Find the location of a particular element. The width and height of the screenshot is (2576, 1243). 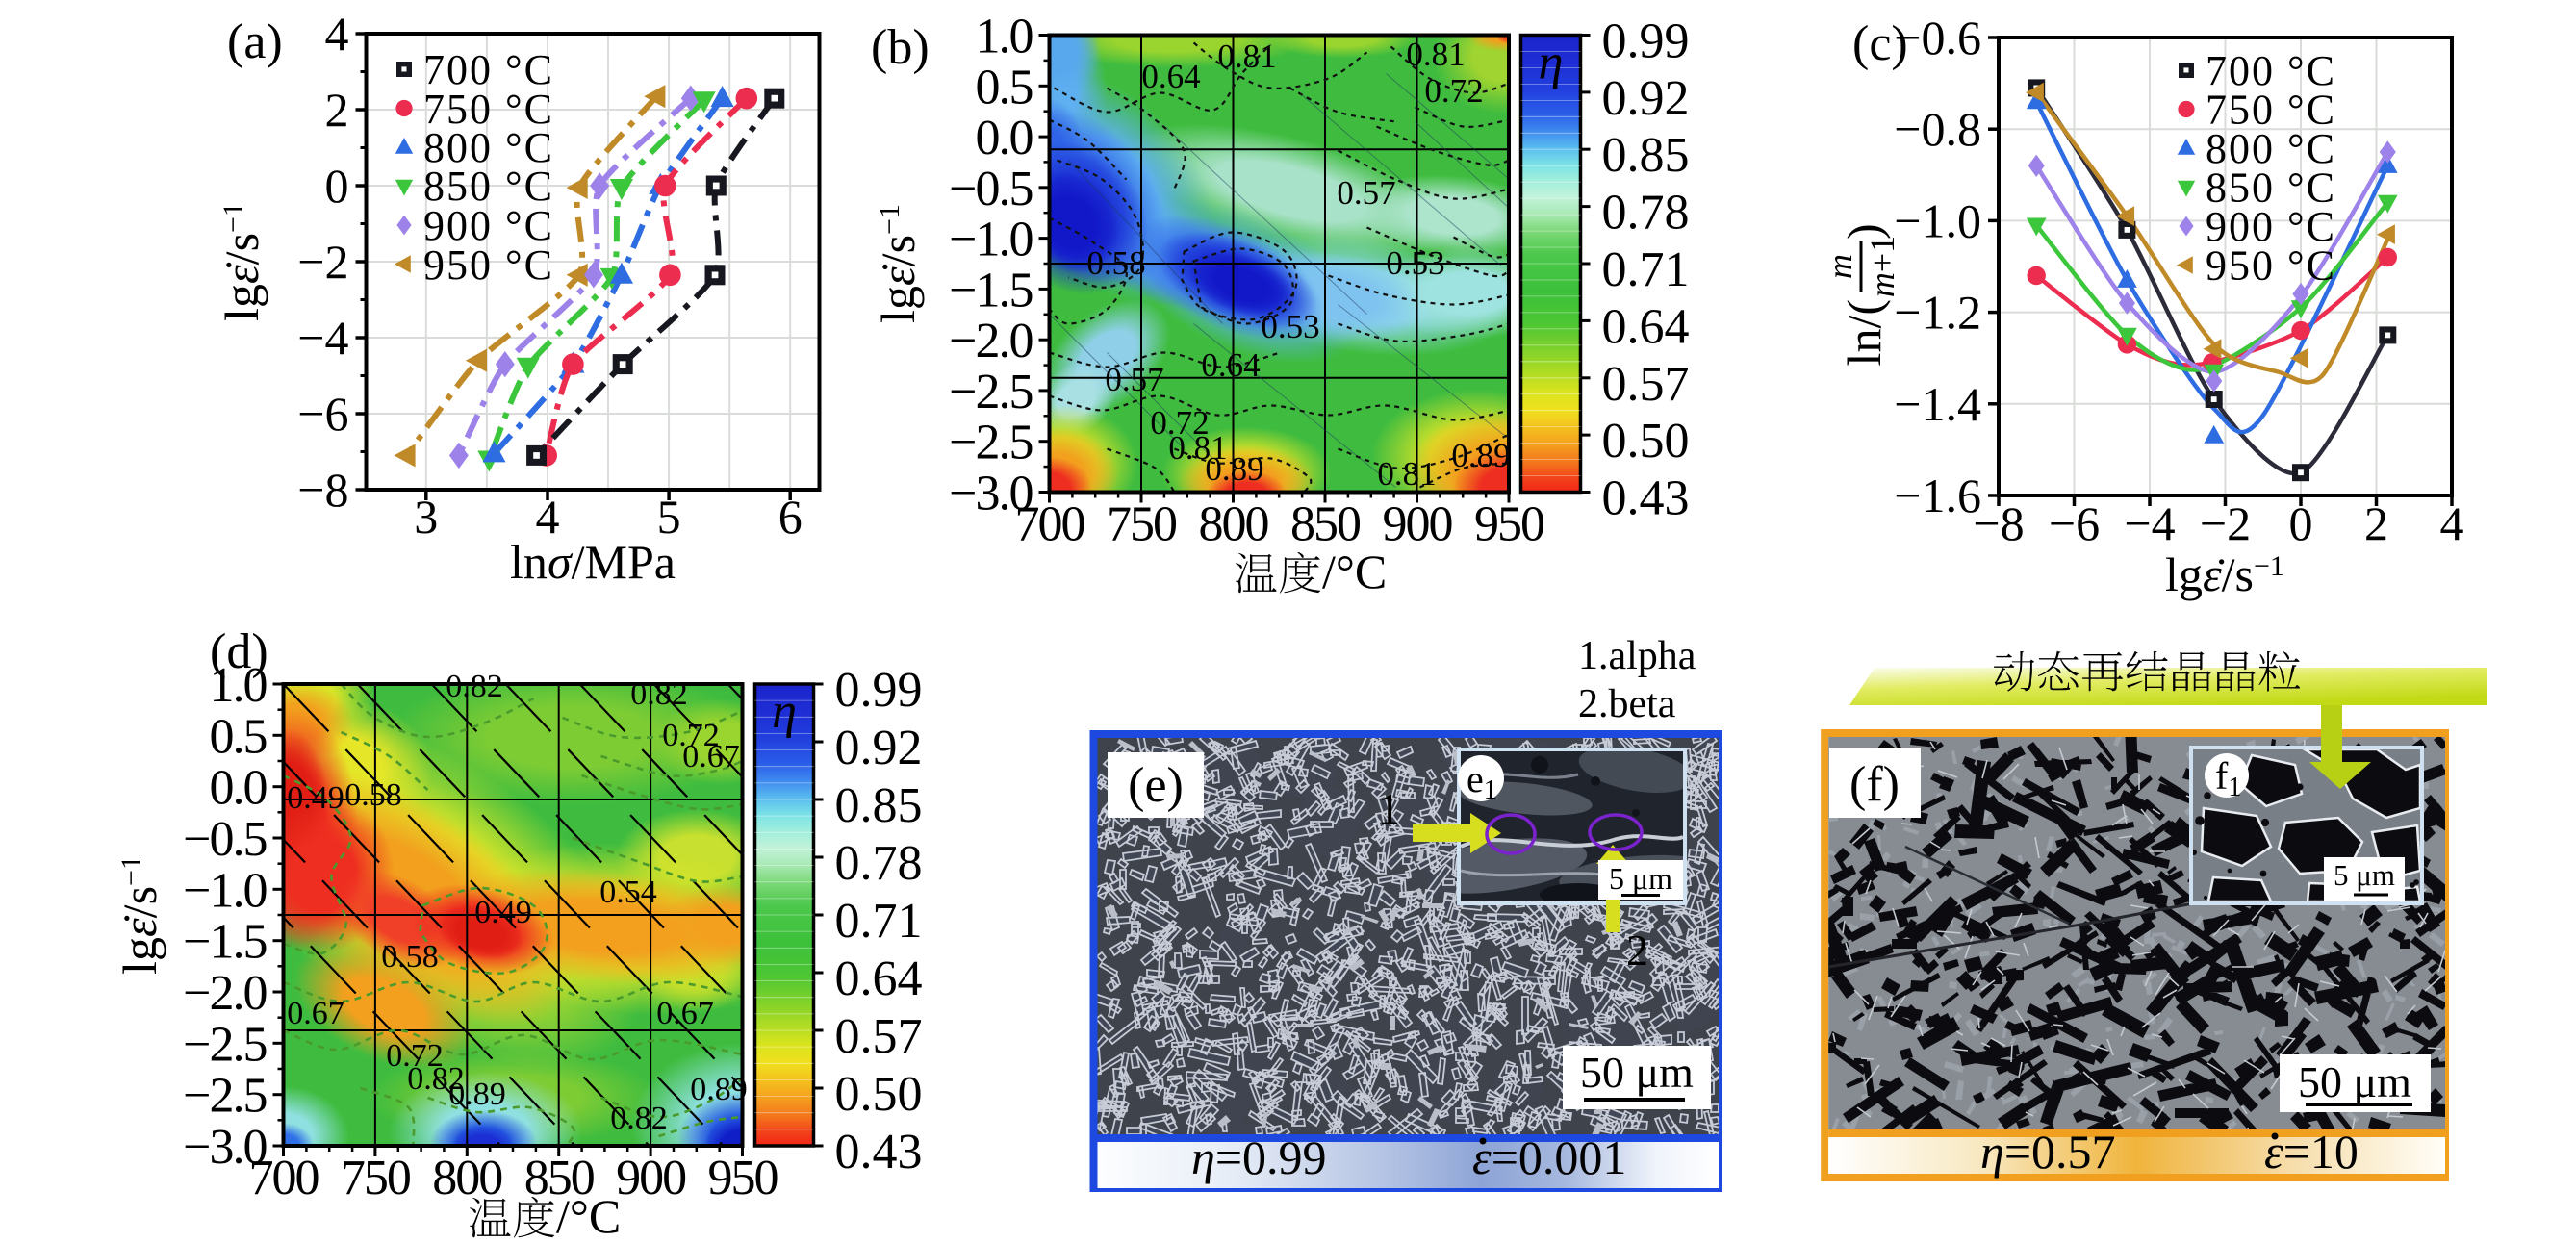

svg-text: 900 is located at coordinates (651, 1178).